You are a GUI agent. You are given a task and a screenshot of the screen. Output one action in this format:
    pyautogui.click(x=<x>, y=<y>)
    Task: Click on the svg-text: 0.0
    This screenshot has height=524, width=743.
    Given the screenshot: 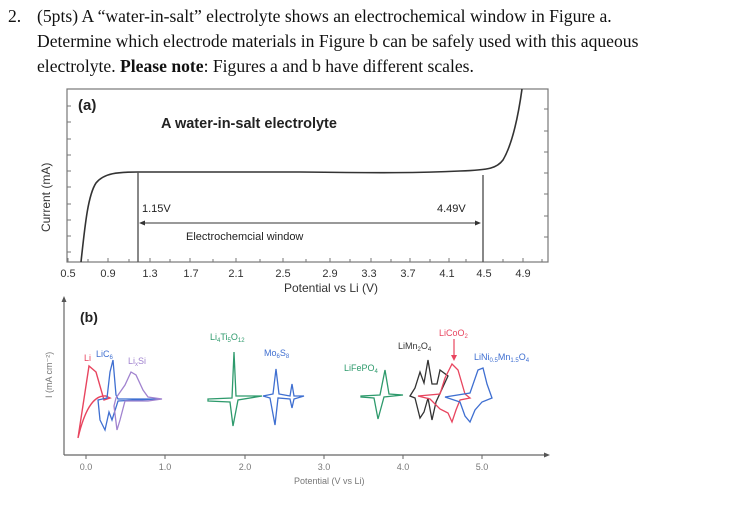 What is the action you would take?
    pyautogui.click(x=86, y=467)
    